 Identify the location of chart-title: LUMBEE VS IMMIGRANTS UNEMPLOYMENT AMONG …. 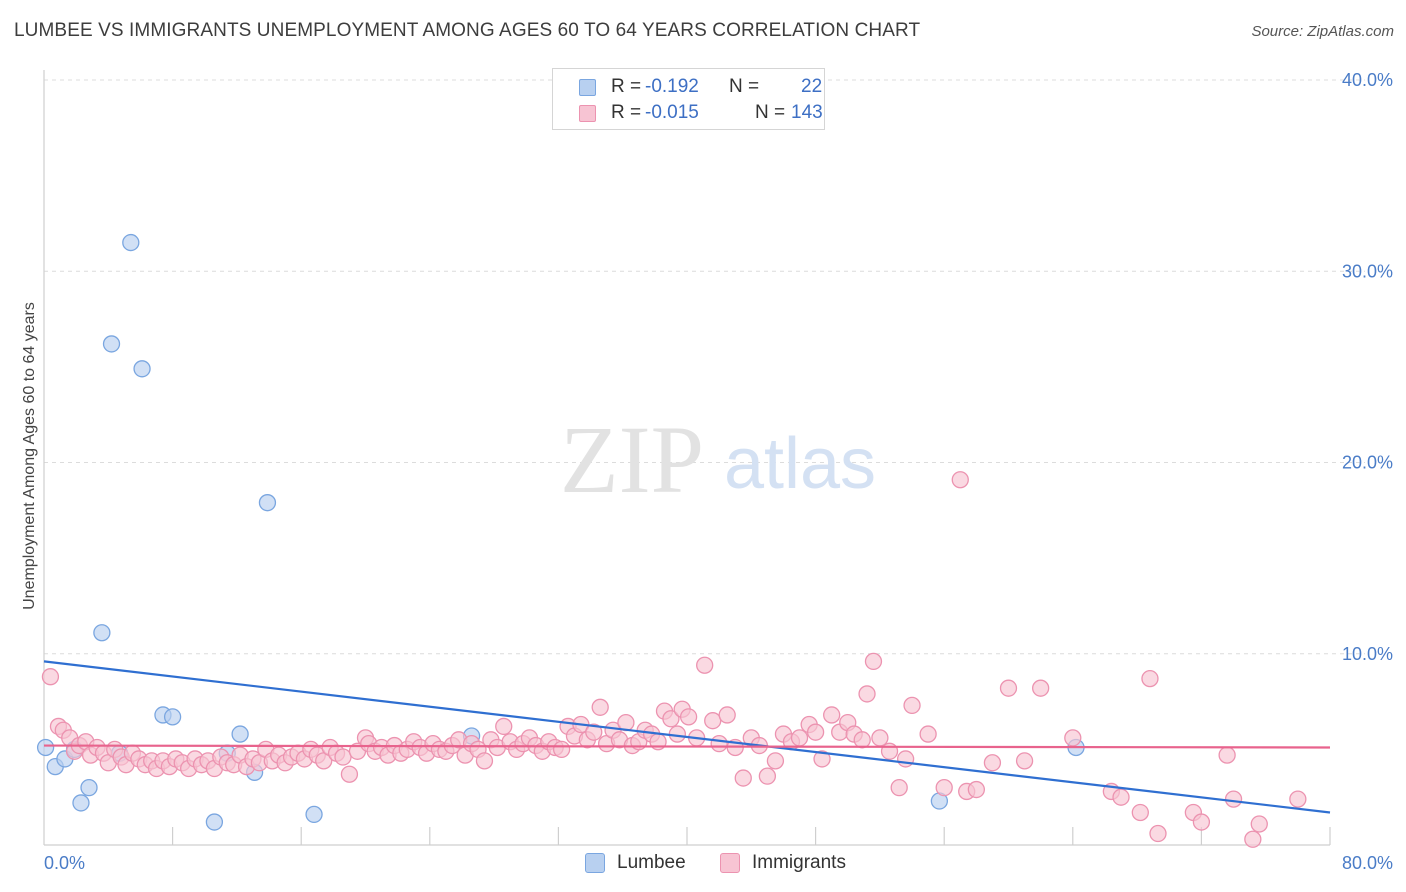
(467, 30).